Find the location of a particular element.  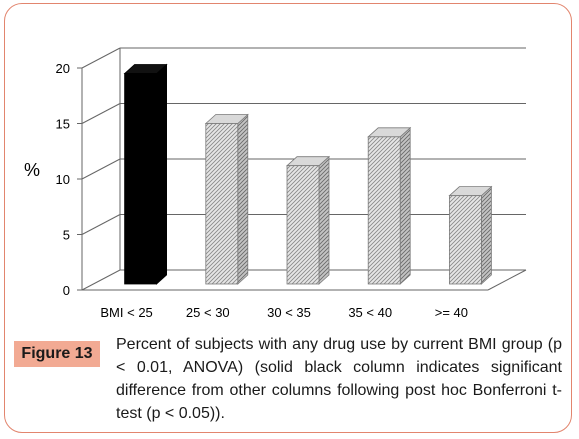

floor-right-edge is located at coordinates (507, 280).